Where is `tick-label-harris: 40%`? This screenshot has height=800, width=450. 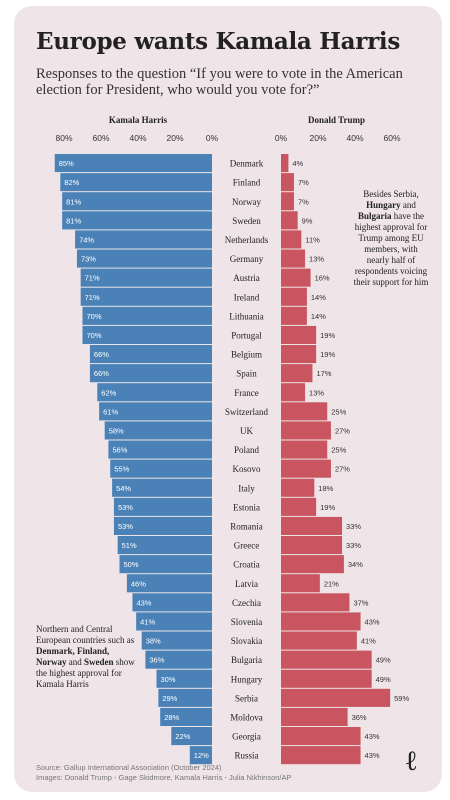 tick-label-harris: 40% is located at coordinates (137, 138).